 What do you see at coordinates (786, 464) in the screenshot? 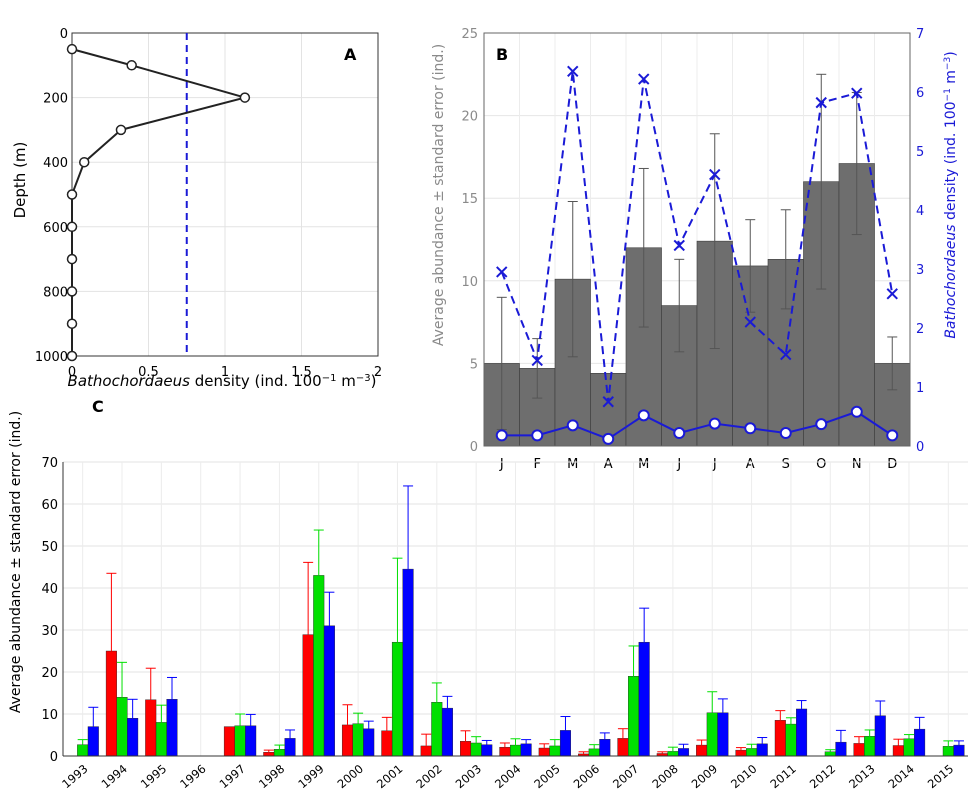
I see `month-label: S` at bounding box center [786, 464].